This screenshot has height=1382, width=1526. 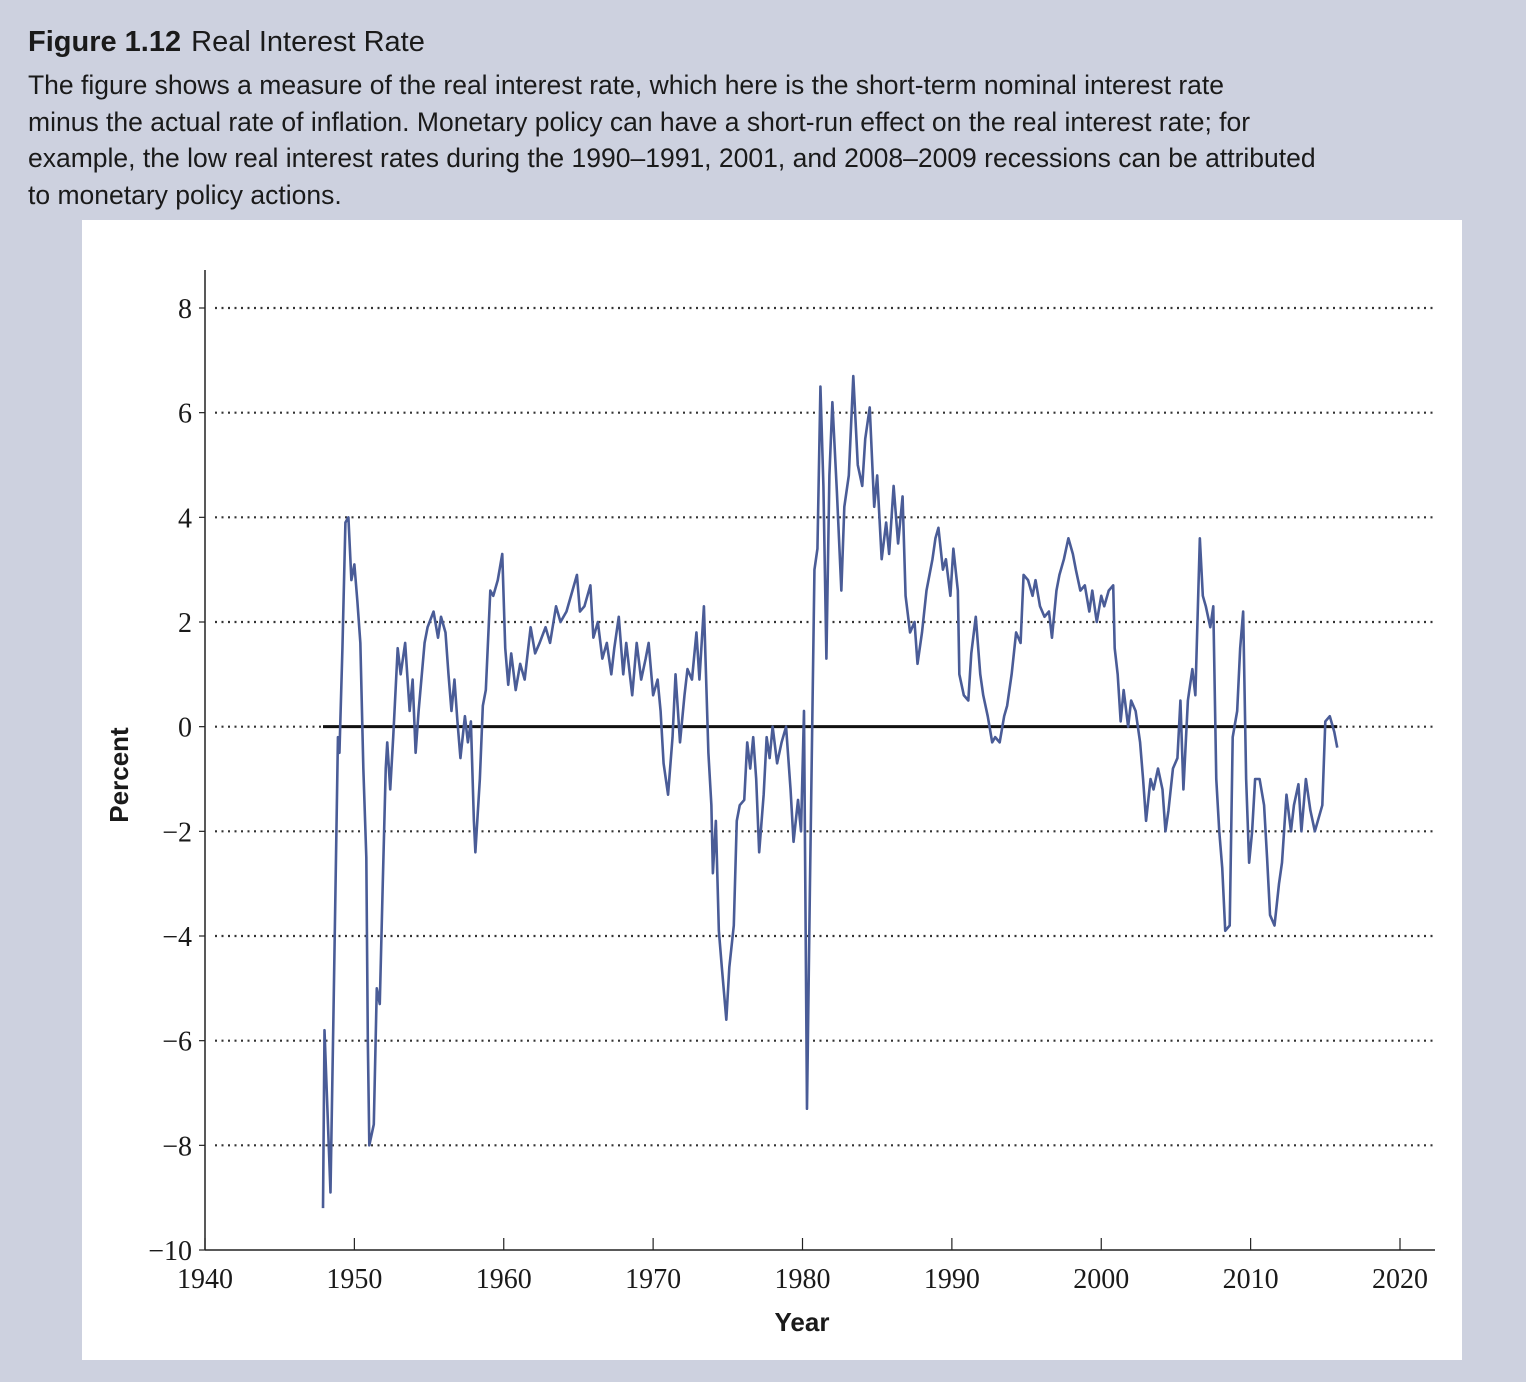 What do you see at coordinates (185, 518) in the screenshot?
I see `y-tick-label: 4` at bounding box center [185, 518].